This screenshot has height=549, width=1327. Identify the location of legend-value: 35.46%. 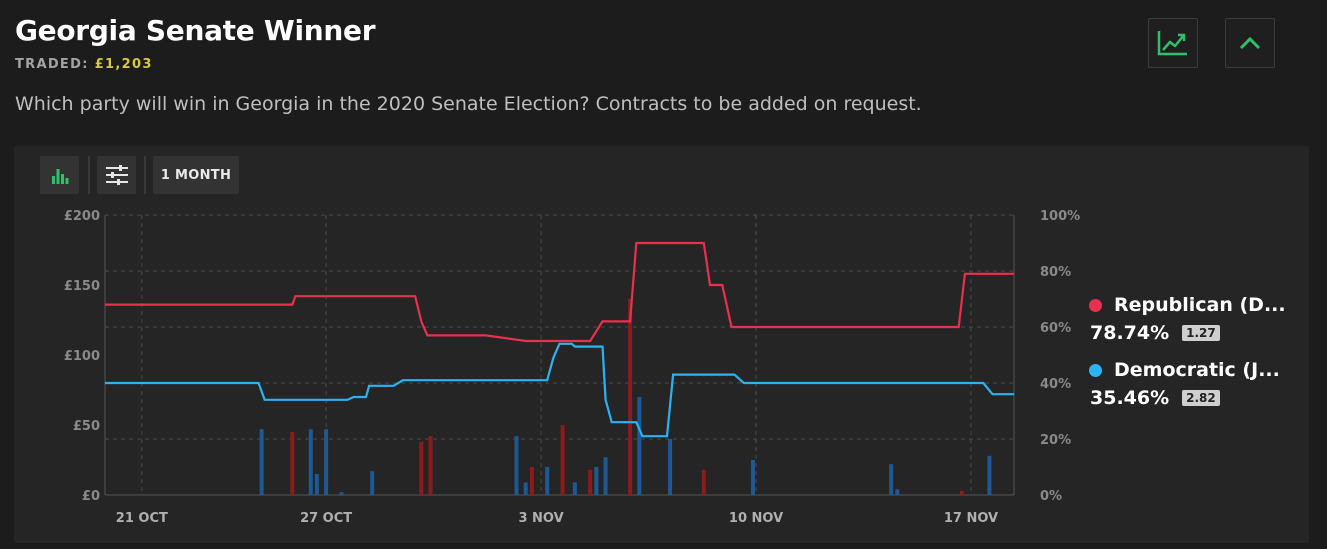
(1130, 398).